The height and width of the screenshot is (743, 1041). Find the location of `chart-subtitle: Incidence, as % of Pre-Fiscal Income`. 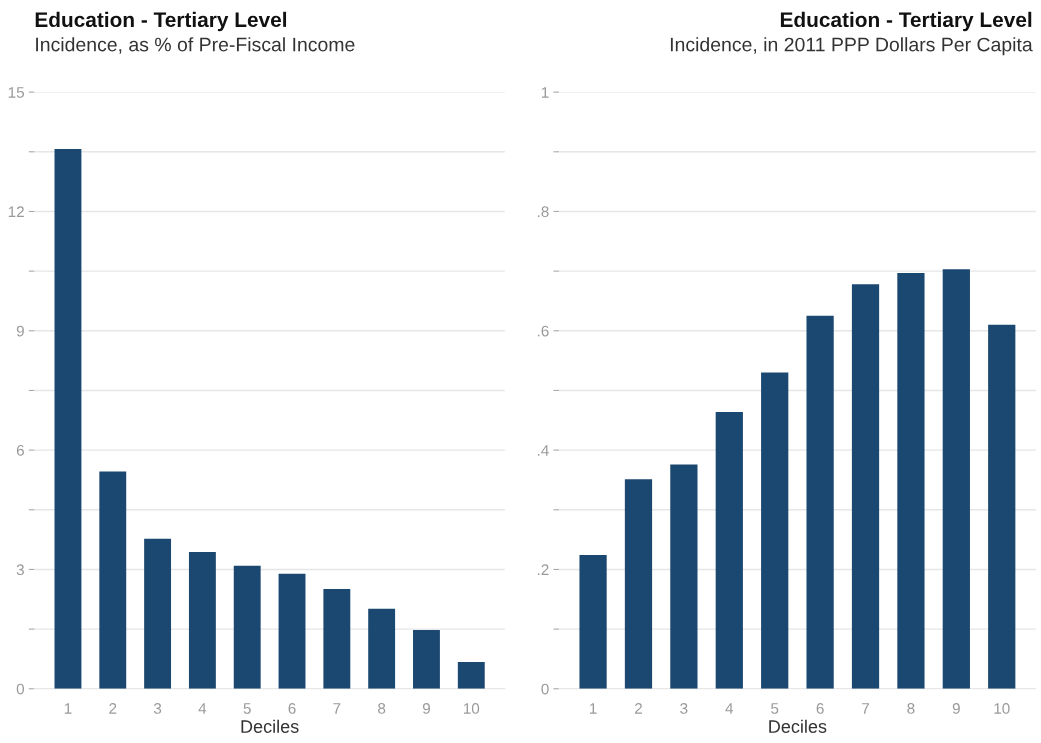

chart-subtitle: Incidence, as % of Pre-Fiscal Income is located at coordinates (195, 45).